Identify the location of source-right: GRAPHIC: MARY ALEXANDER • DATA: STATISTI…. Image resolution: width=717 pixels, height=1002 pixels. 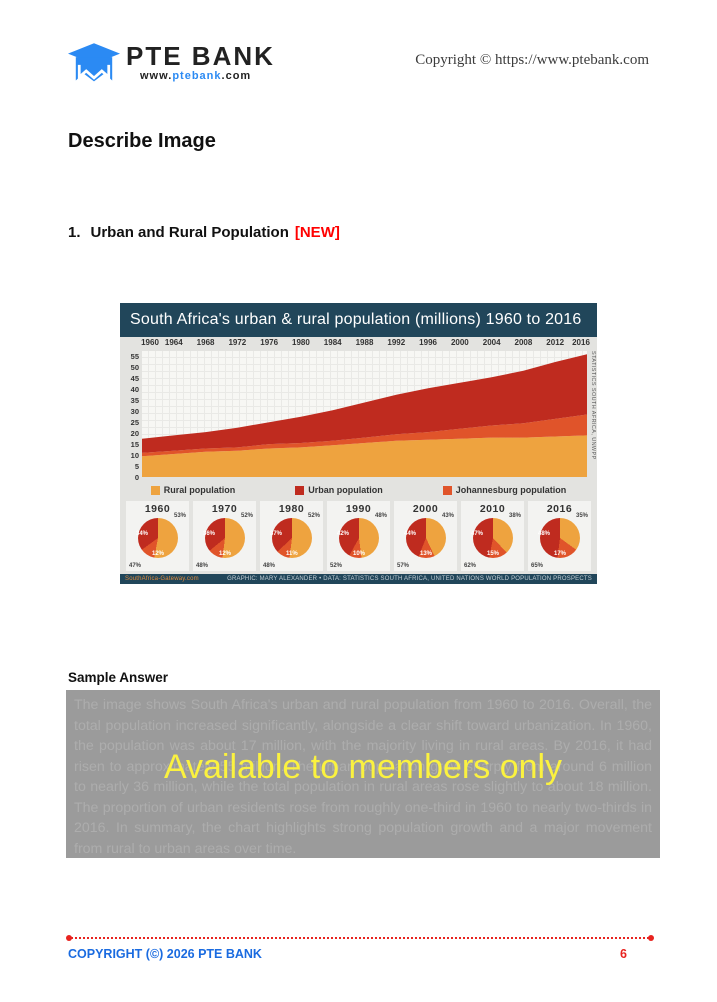
(409, 579).